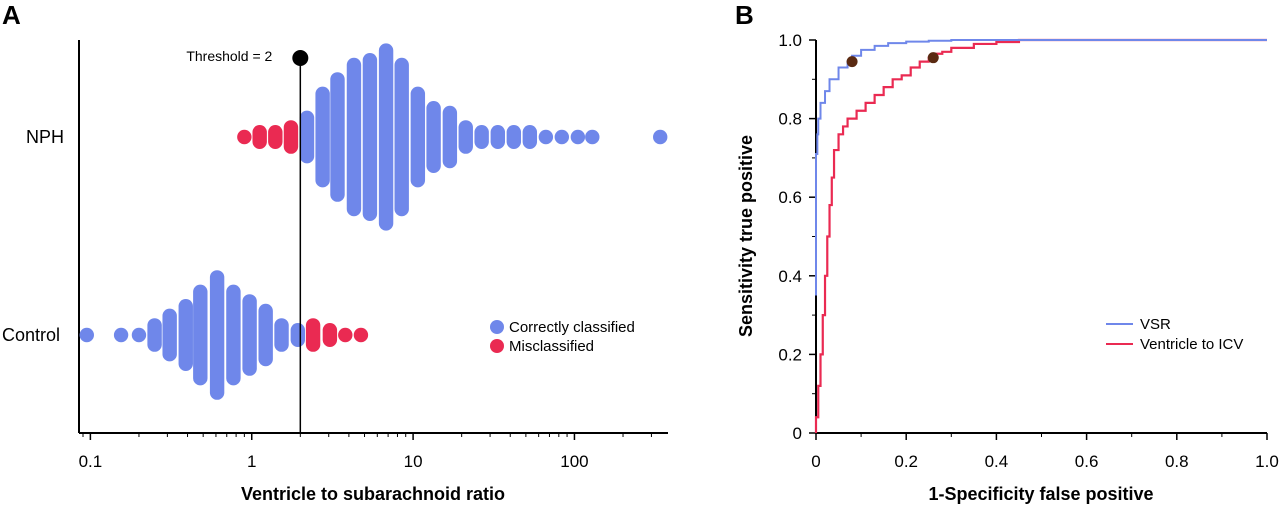  Describe the element at coordinates (790, 40) in the screenshot. I see `b-y-tick-label: 1.0` at that location.